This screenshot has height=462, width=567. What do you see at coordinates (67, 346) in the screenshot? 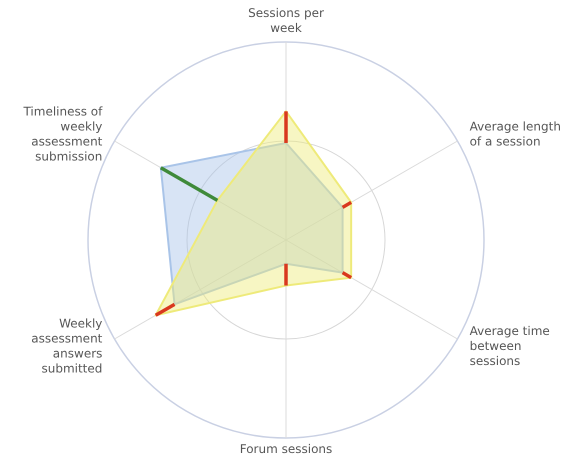
I see `spoke-label: Weekly assessment answers submitted` at bounding box center [67, 346].